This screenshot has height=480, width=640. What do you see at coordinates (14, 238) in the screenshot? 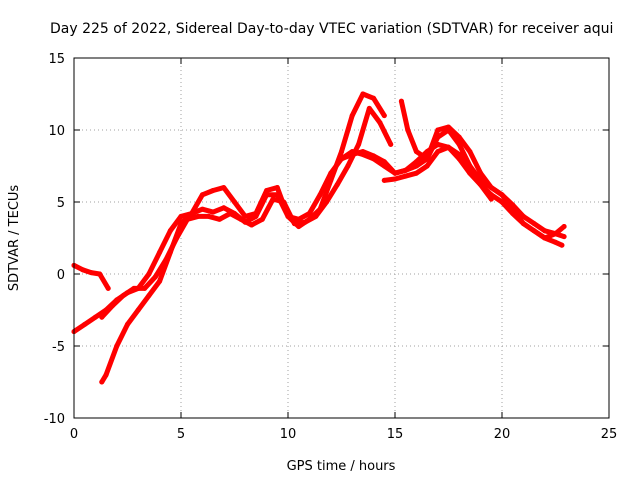
I see `y-axis-label: SDTVAR / TECUs` at bounding box center [14, 238].